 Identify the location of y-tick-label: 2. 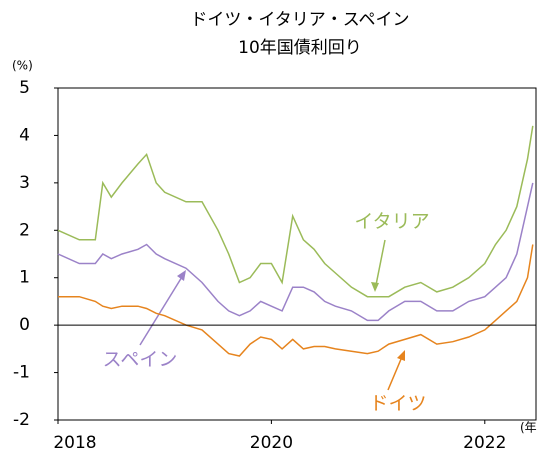
(24, 230).